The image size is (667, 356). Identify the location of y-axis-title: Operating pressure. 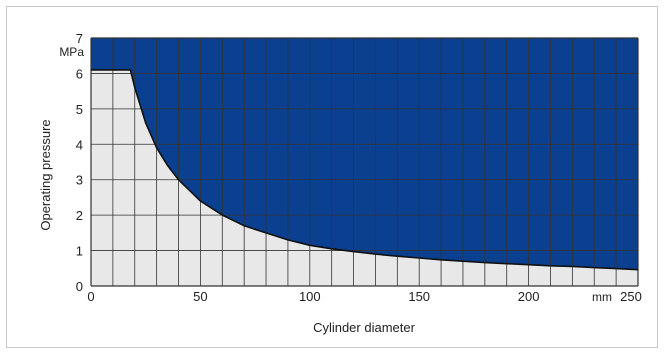
(45, 174).